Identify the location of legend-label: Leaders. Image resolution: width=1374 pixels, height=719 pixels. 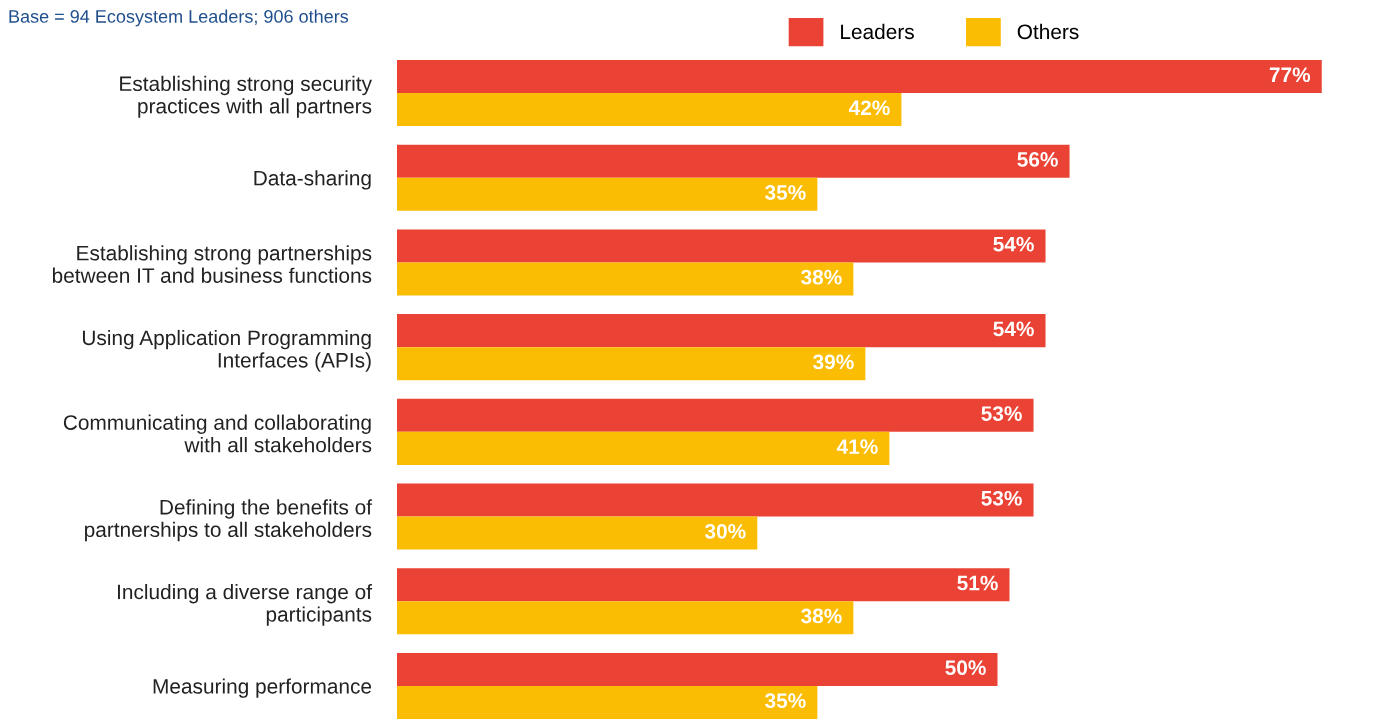
(877, 31).